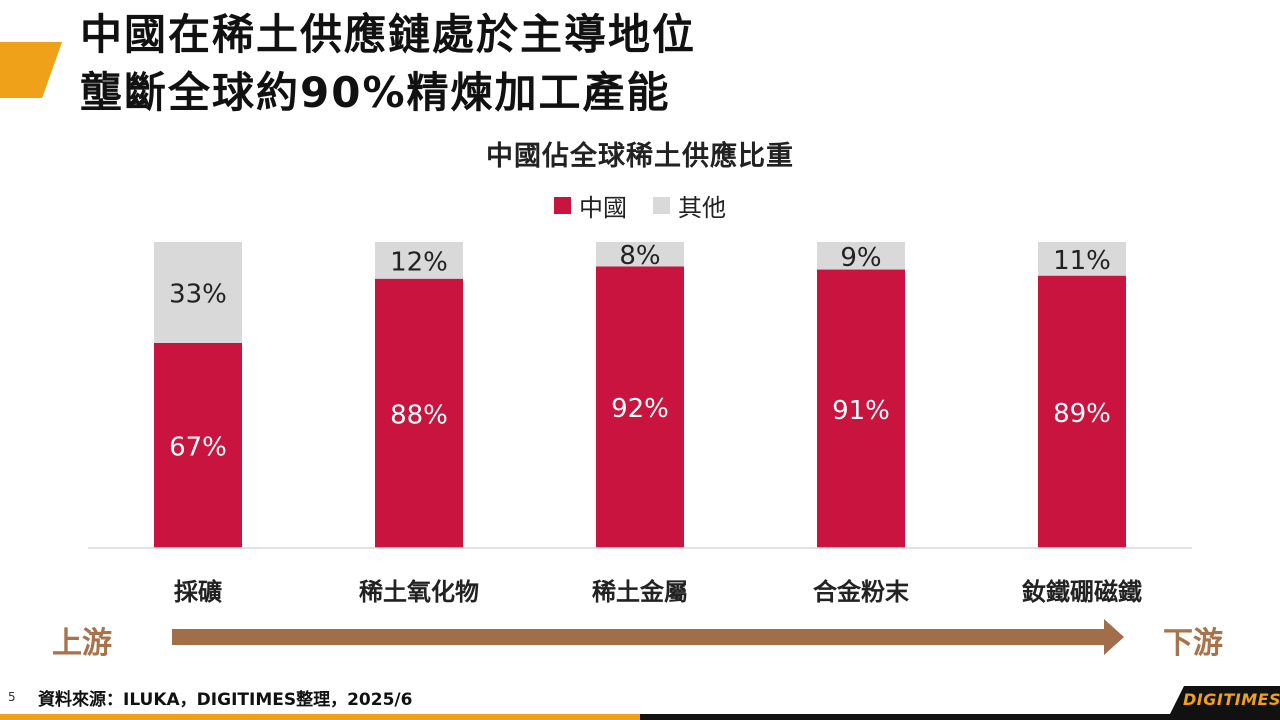 This screenshot has width=1280, height=720. Describe the element at coordinates (861, 592) in the screenshot. I see `category-label-3: 合金粉末` at that location.